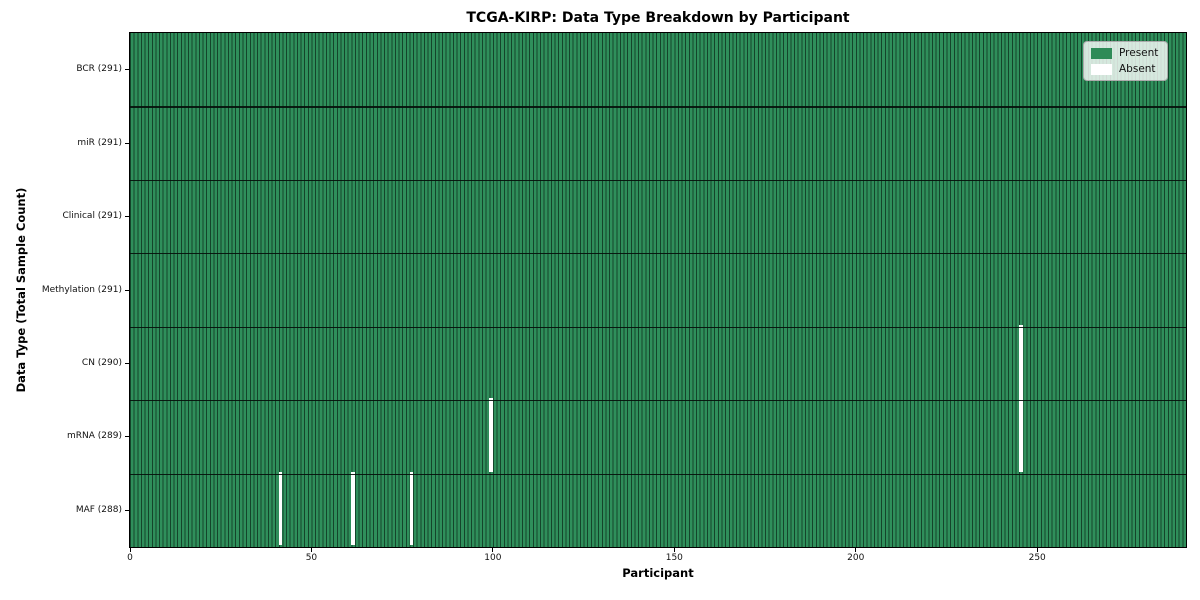 The image size is (1200, 600). Describe the element at coordinates (1137, 69) in the screenshot. I see `legend-label-absent: Absent` at that location.